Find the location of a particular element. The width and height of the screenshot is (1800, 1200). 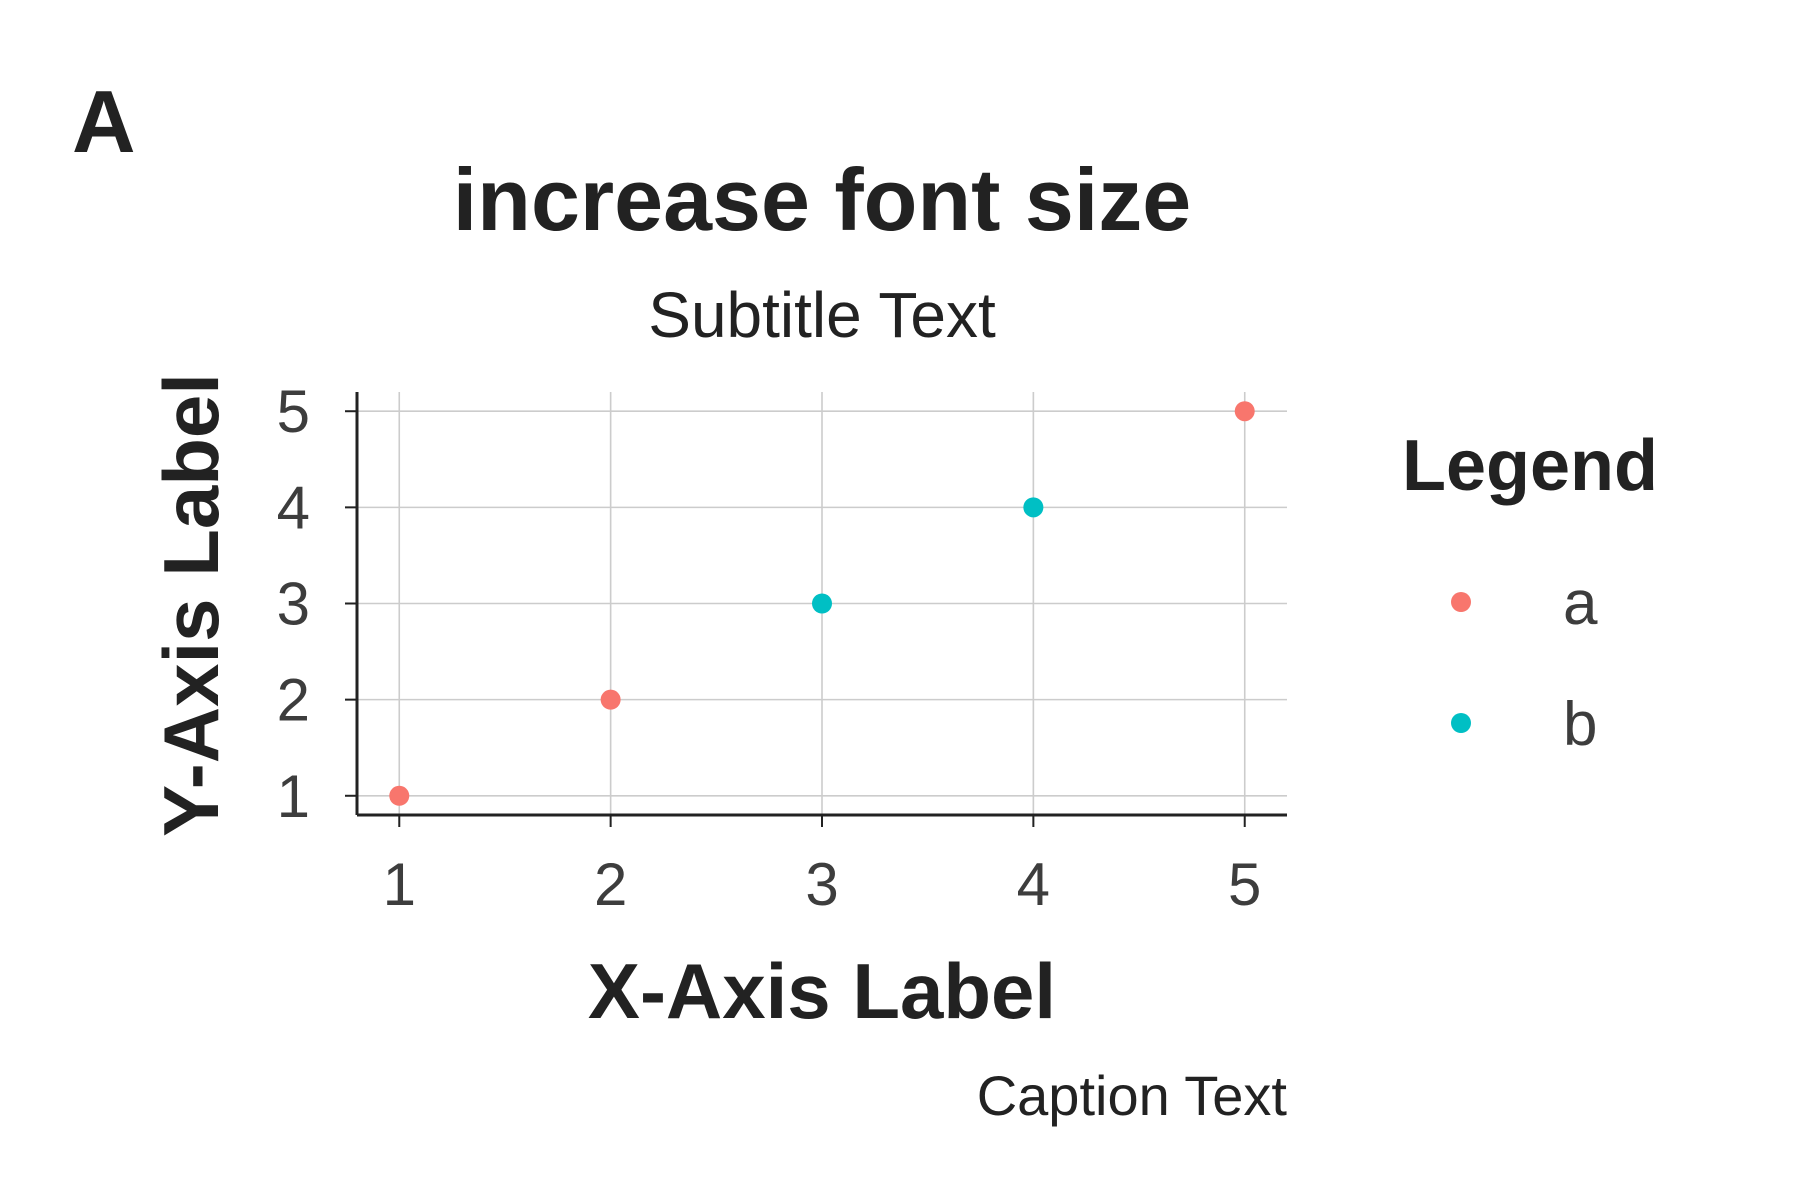

caption: Caption Text is located at coordinates (1132, 1095).